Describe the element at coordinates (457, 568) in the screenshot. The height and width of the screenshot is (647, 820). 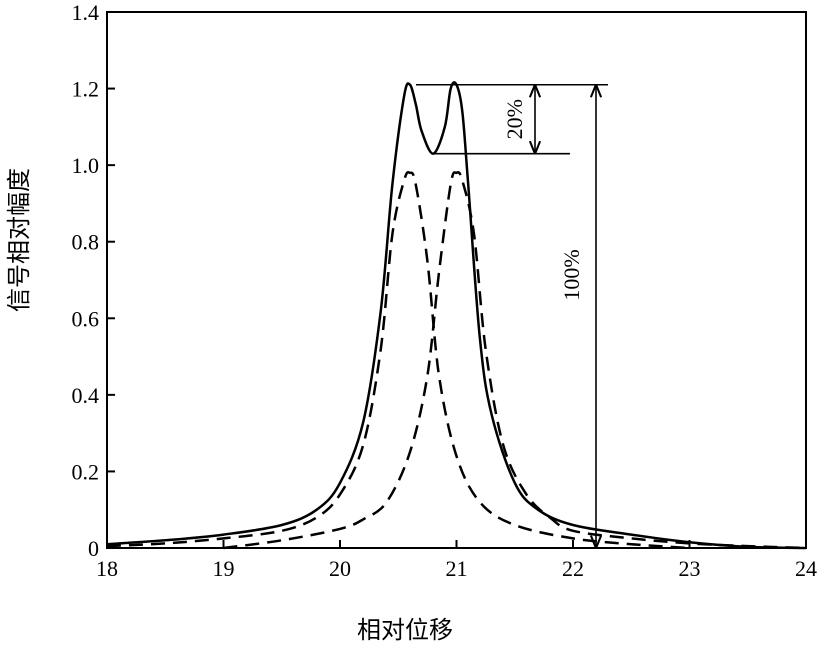
I see `x-tick-label: 21` at that location.